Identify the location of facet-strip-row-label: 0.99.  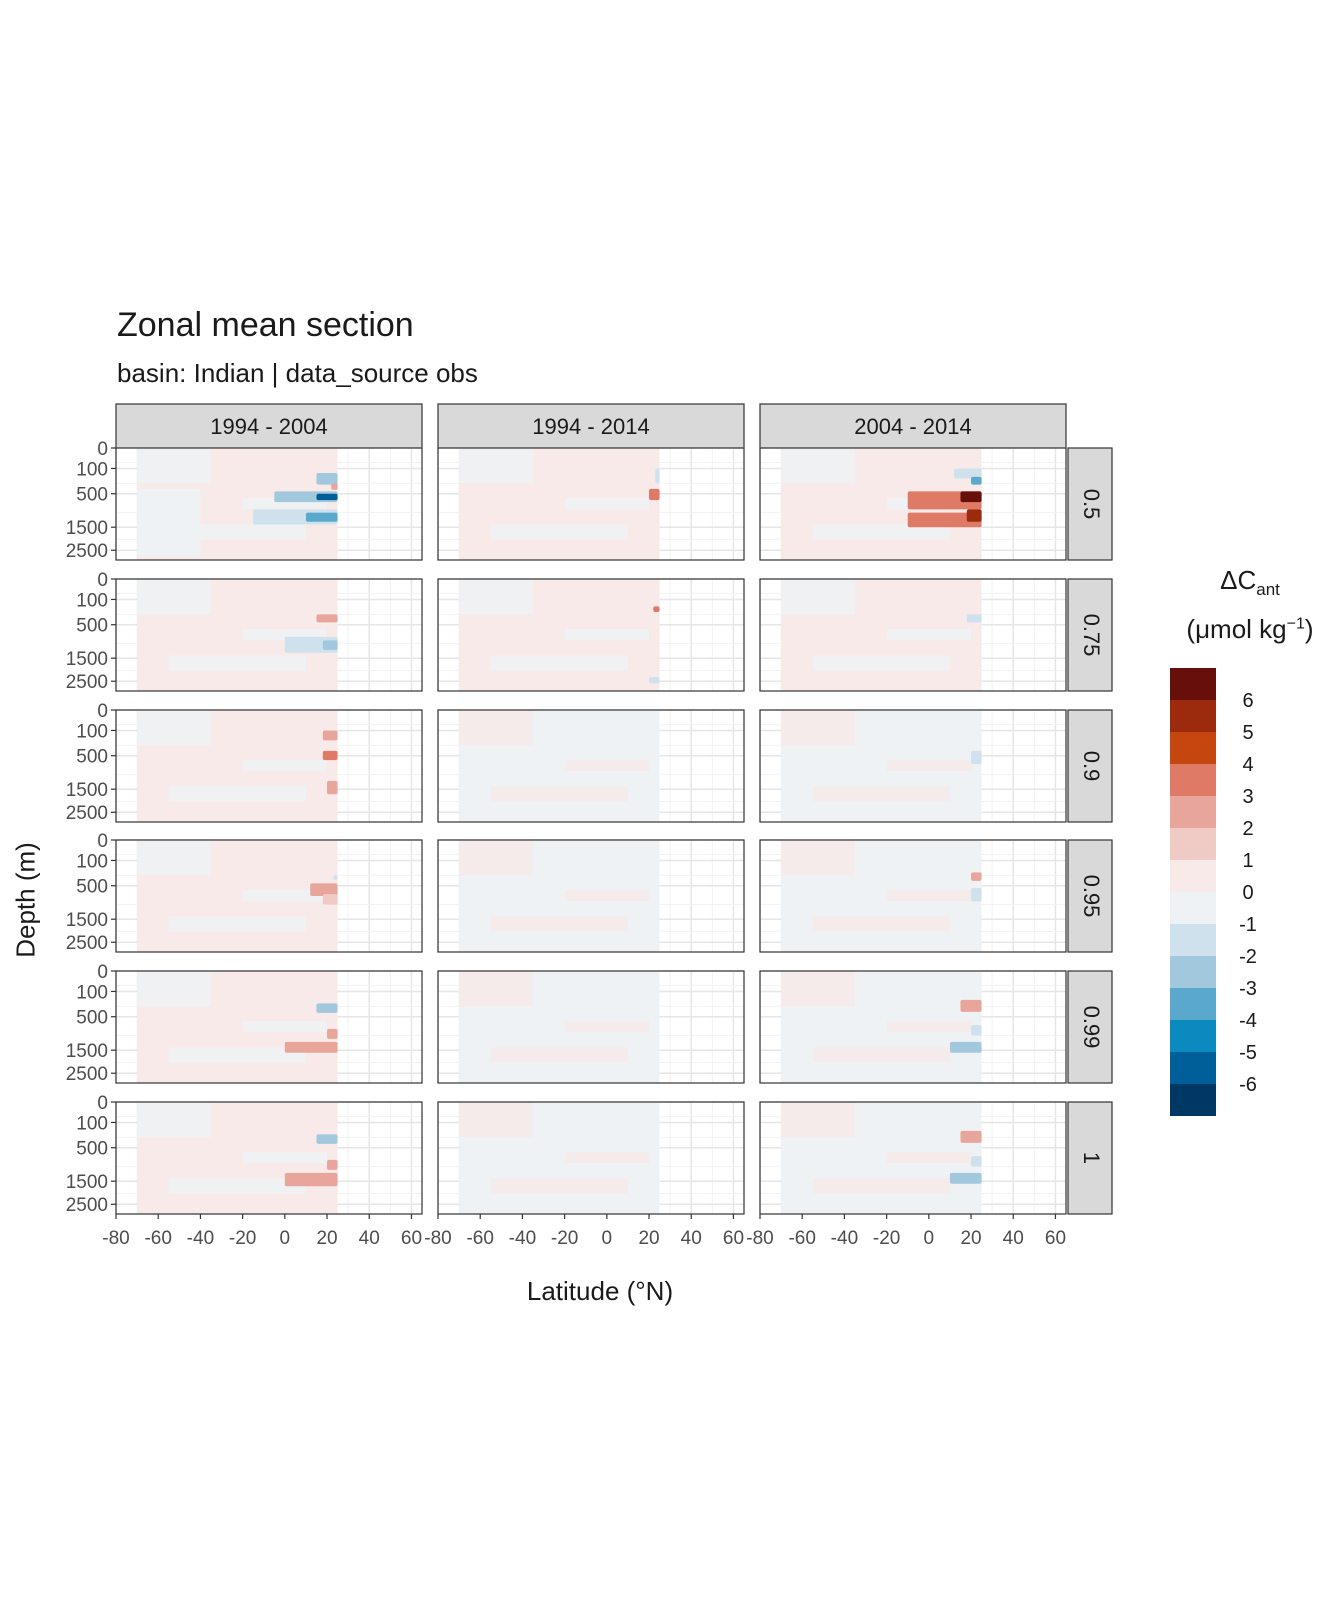
(1091, 1027).